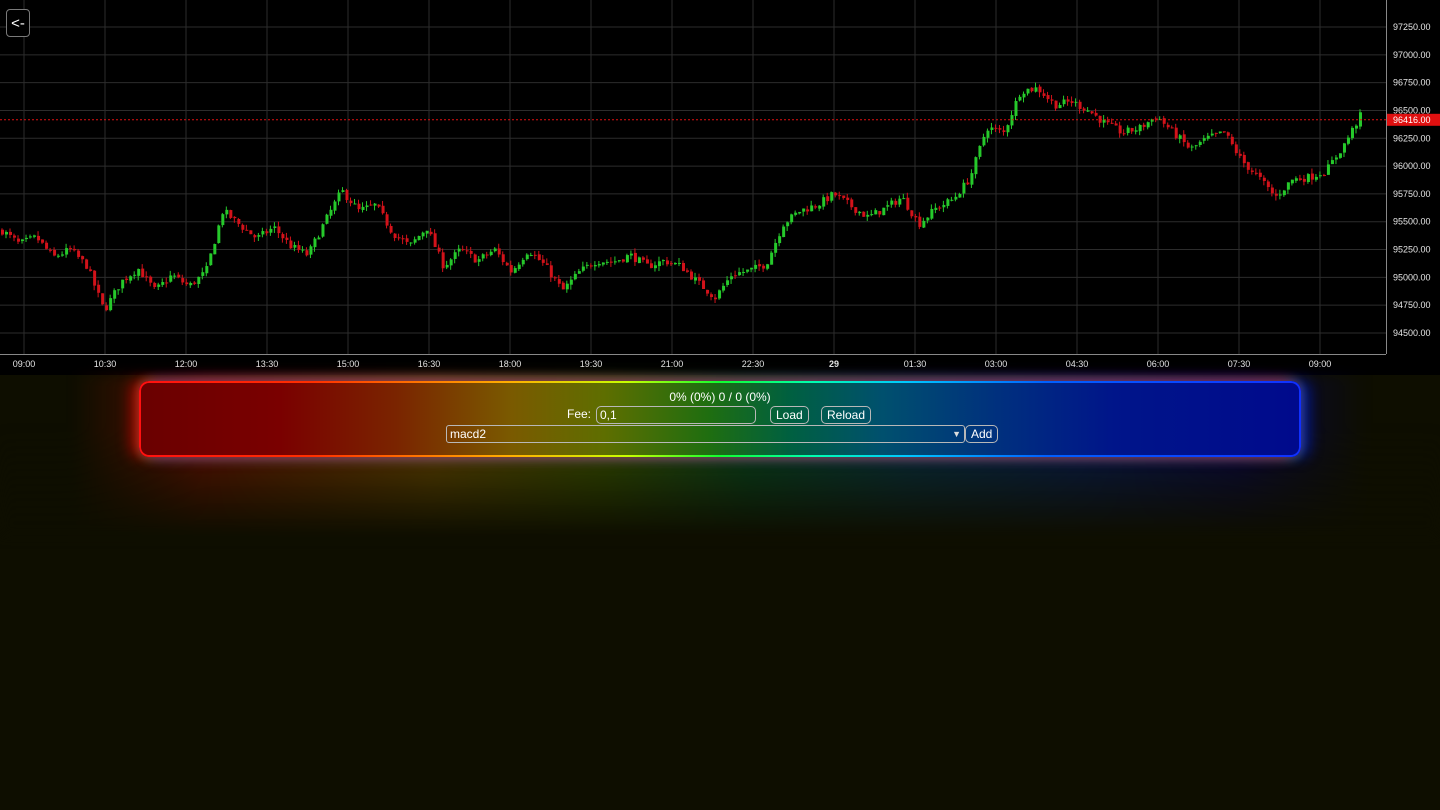  I want to click on price-axis-label: 94500.00, so click(1412, 333).